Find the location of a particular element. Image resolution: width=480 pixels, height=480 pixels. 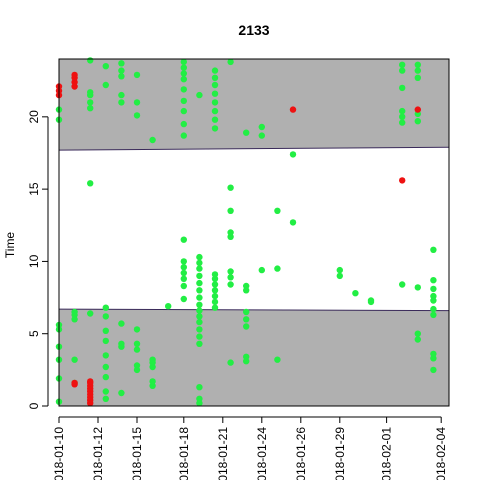

x-tick-label: 2018-01-21 is located at coordinates (223, 453).